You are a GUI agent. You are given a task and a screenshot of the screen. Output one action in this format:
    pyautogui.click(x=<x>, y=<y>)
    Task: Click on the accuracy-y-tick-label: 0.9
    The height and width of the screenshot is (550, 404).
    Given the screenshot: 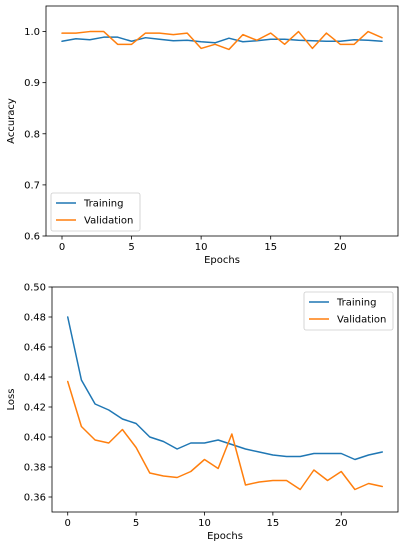 What is the action you would take?
    pyautogui.click(x=32, y=83)
    